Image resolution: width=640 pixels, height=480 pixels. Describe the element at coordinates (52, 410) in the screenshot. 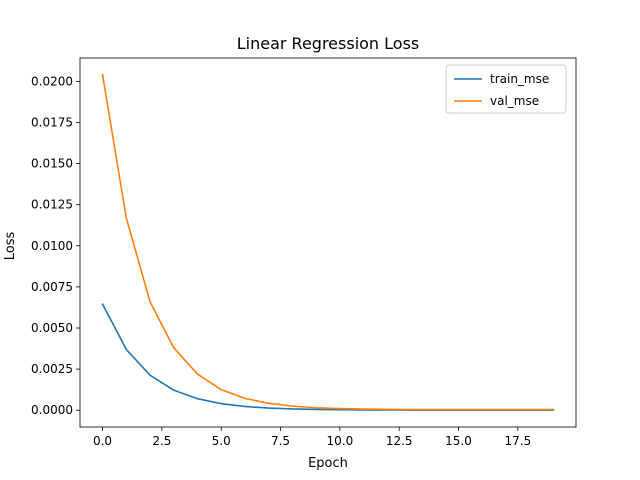

I see `y-tick-label: 0.0000` at that location.